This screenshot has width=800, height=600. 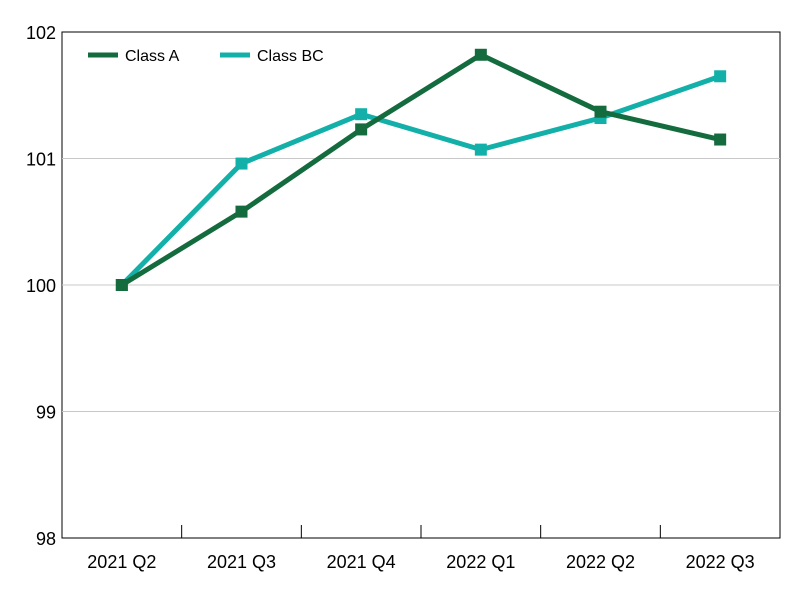 What do you see at coordinates (480, 562) in the screenshot?
I see `x-tick-label: 2022 Q1` at bounding box center [480, 562].